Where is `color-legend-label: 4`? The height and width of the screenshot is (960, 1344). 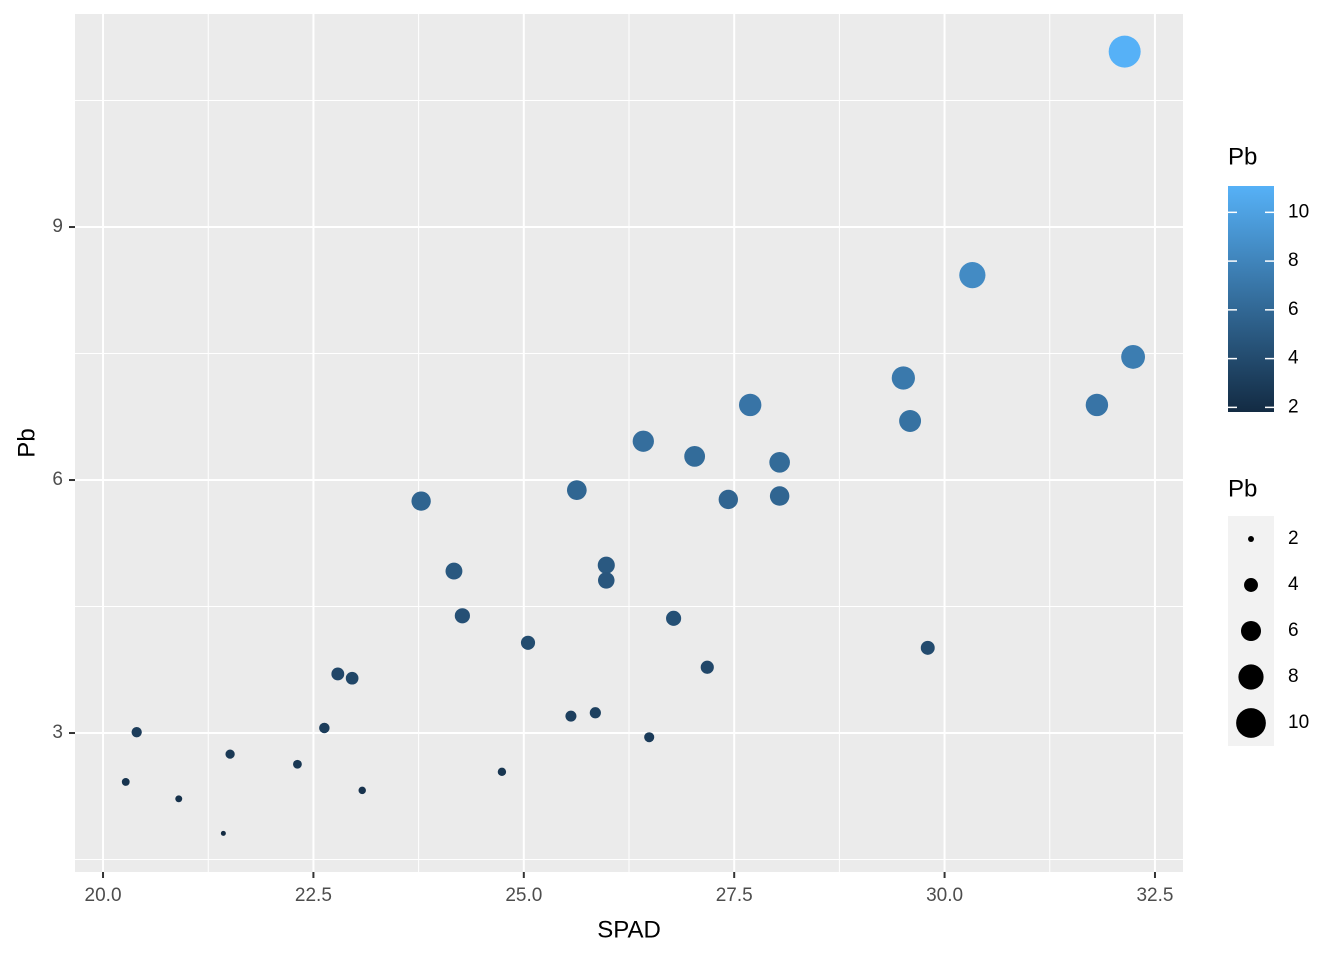
color-legend-label: 4 is located at coordinates (1293, 358).